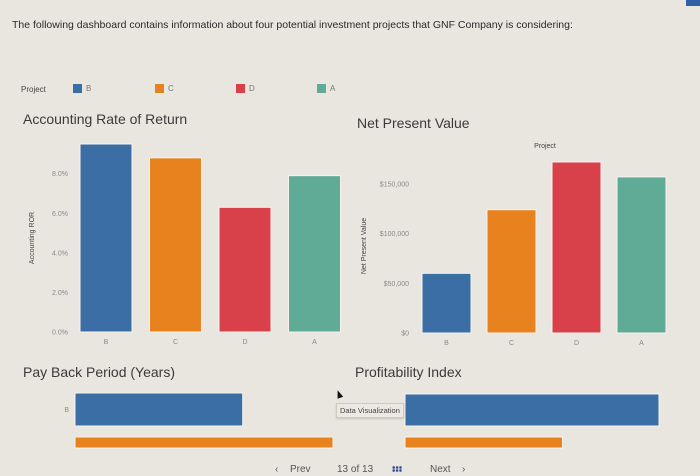 This screenshot has width=700, height=476. Describe the element at coordinates (66, 410) in the screenshot. I see `y-tick-label: B` at that location.